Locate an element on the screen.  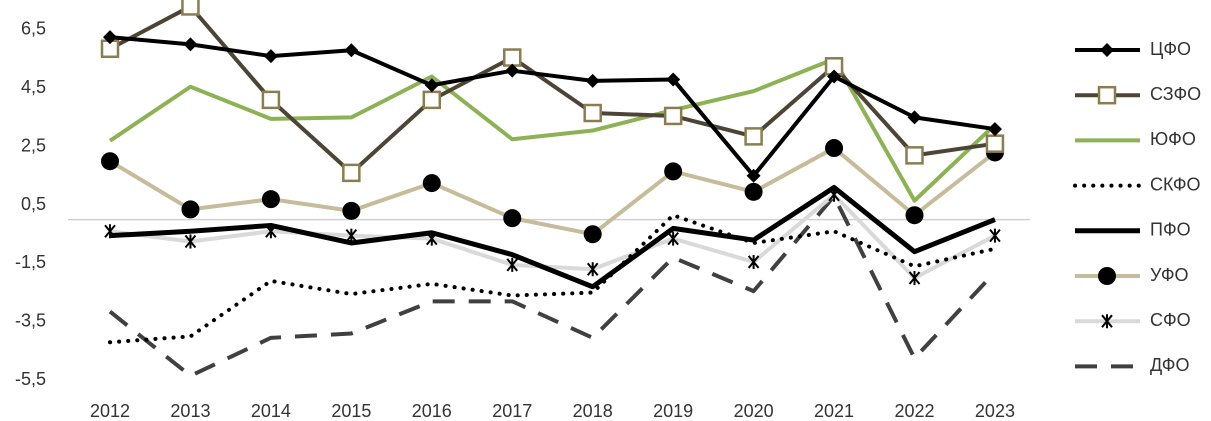
x-tick-label: 2017 is located at coordinates (512, 411).